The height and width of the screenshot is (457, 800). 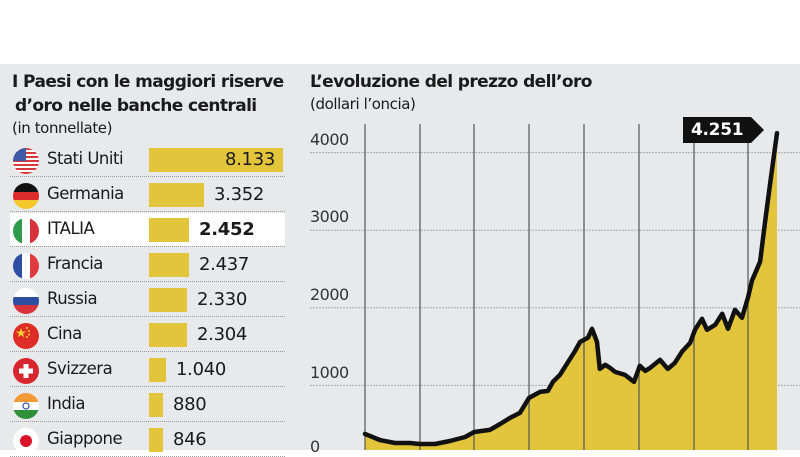 I want to click on country-name: ITALIA, so click(x=71, y=228).